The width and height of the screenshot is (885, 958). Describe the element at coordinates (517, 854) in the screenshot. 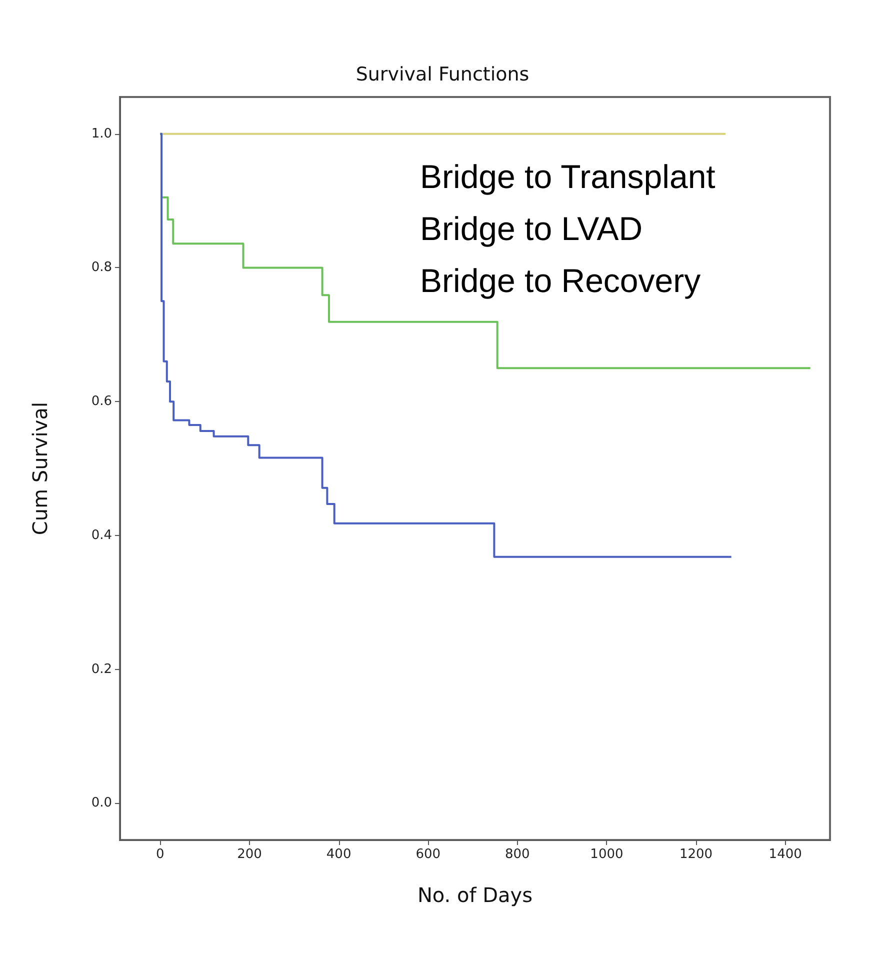

I see `x-tick-label: 800` at that location.